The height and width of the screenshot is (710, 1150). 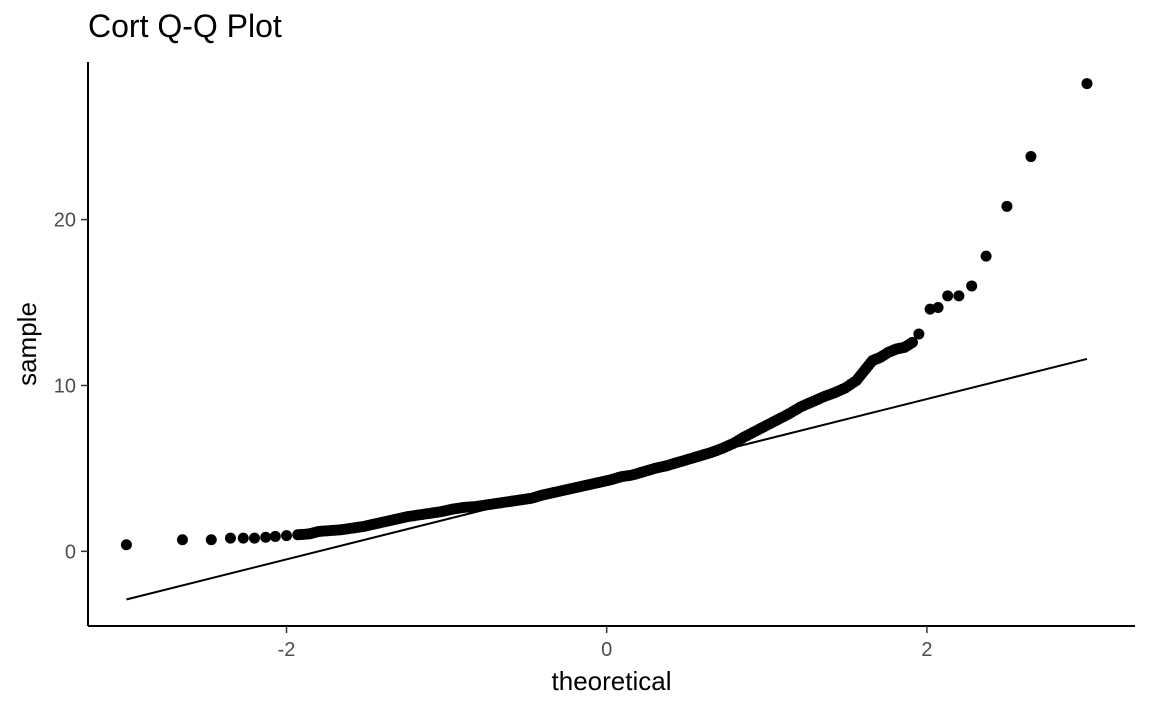 I want to click on x-tick-label: 2, so click(x=926, y=650).